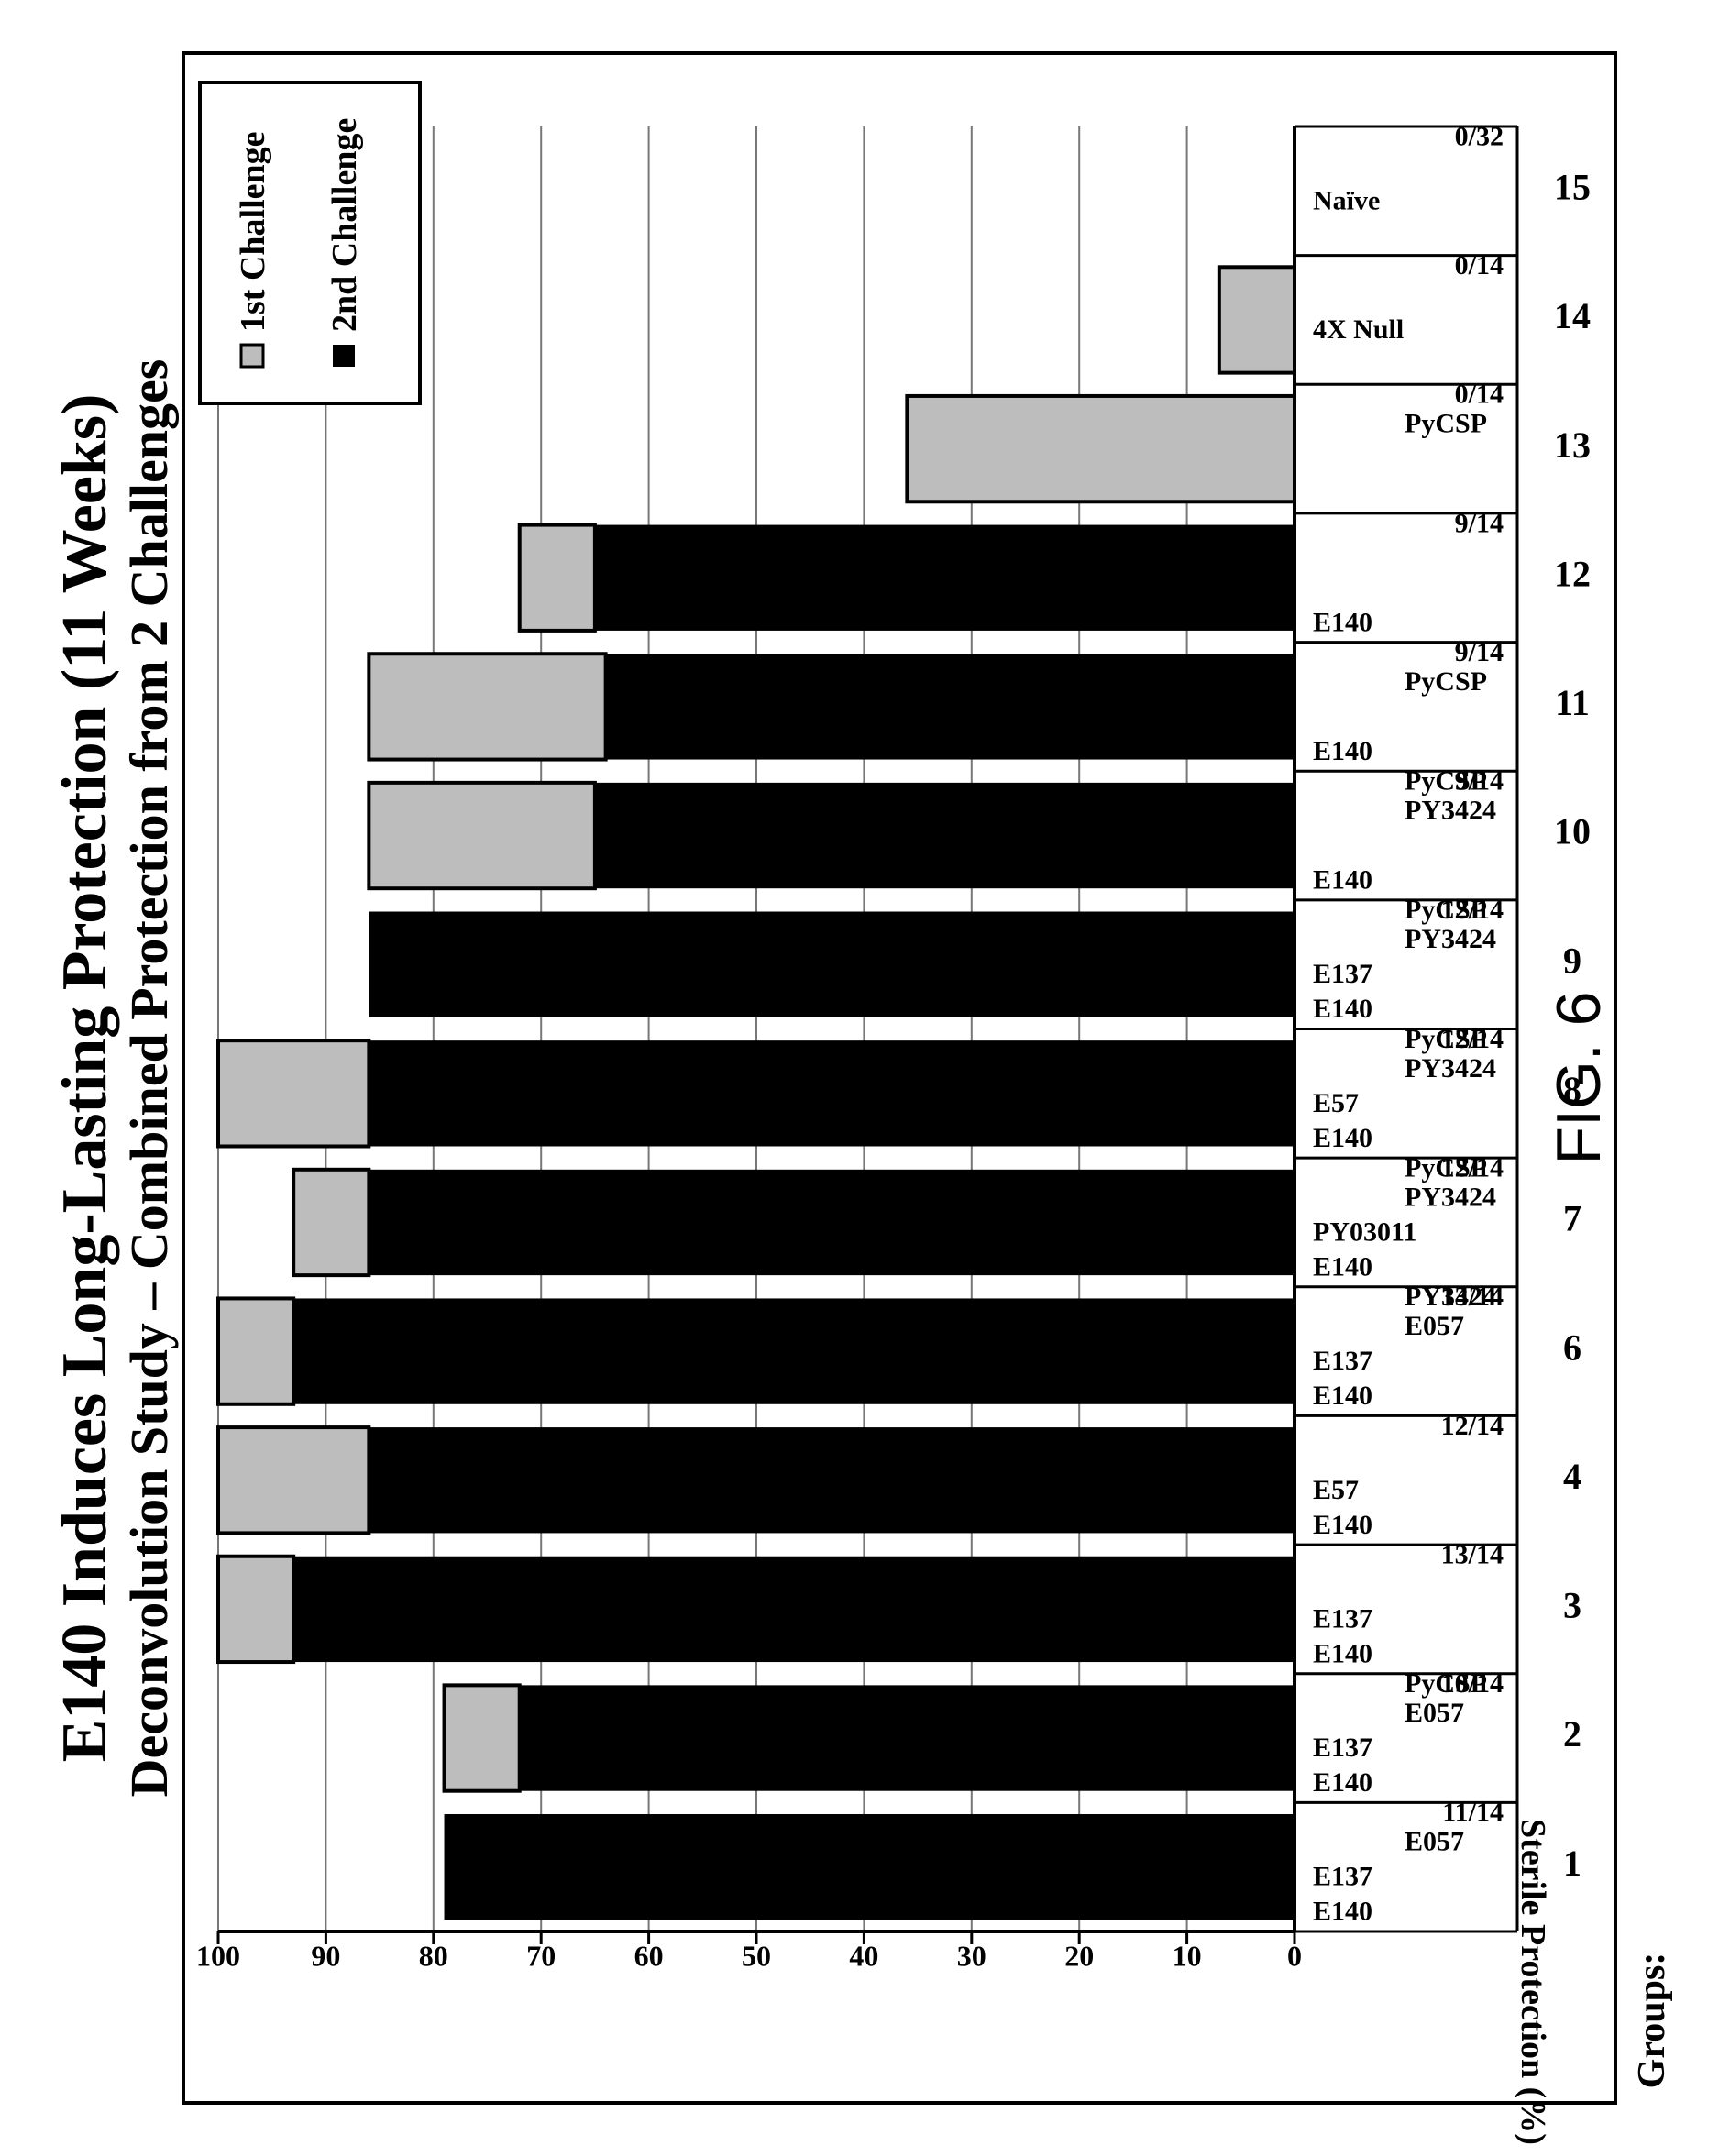  What do you see at coordinates (1473, 1813) in the screenshot?
I see `group-fraction-label: 11/14` at bounding box center [1473, 1813].